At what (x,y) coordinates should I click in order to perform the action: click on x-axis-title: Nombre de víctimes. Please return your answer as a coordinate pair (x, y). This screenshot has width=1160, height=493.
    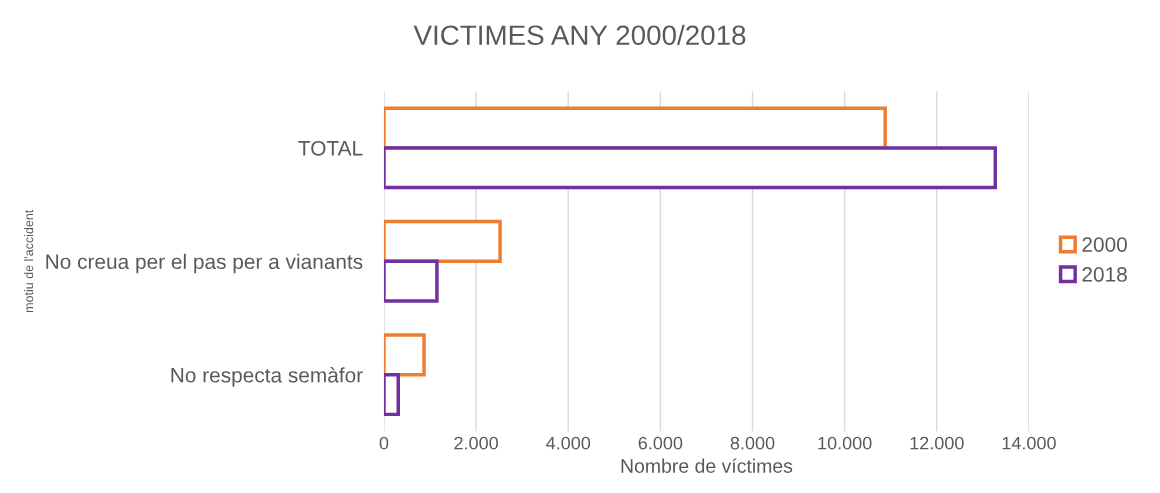
    Looking at the image, I should click on (707, 465).